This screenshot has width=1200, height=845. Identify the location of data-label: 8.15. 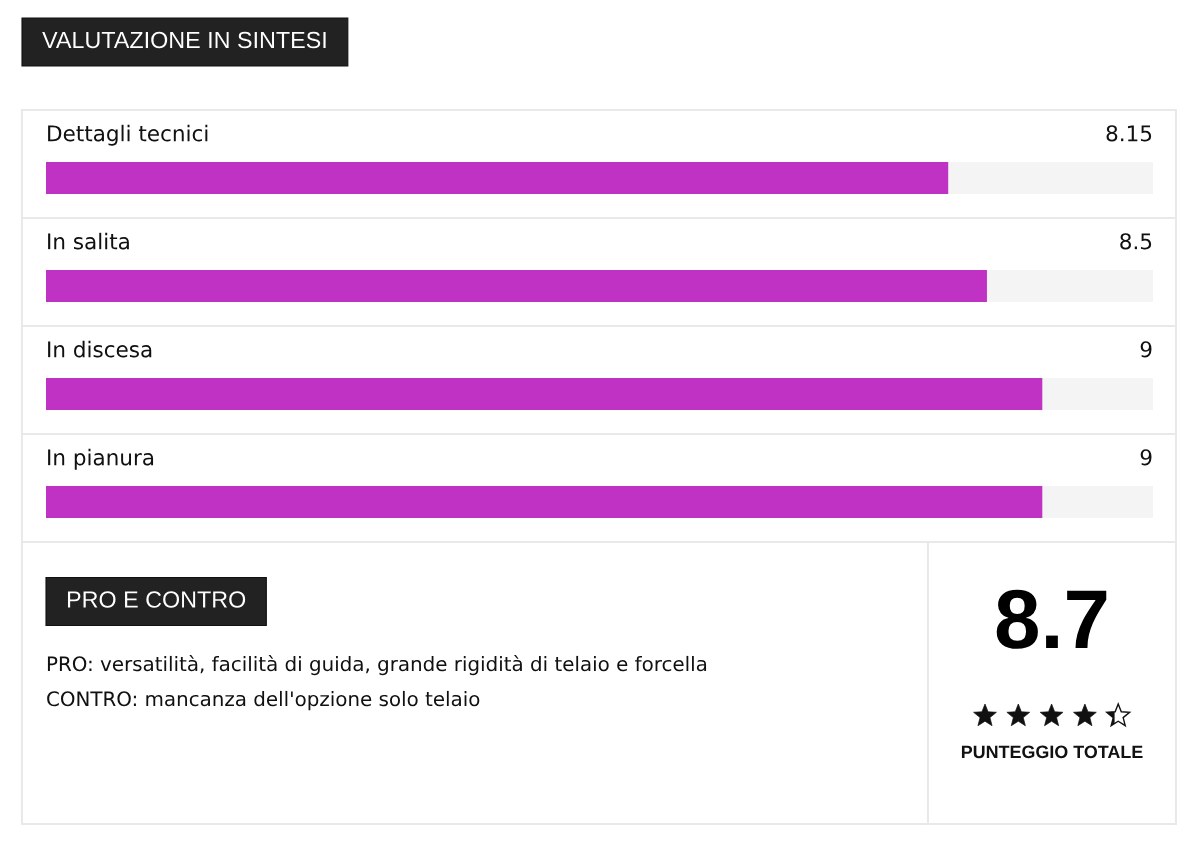
(1129, 133).